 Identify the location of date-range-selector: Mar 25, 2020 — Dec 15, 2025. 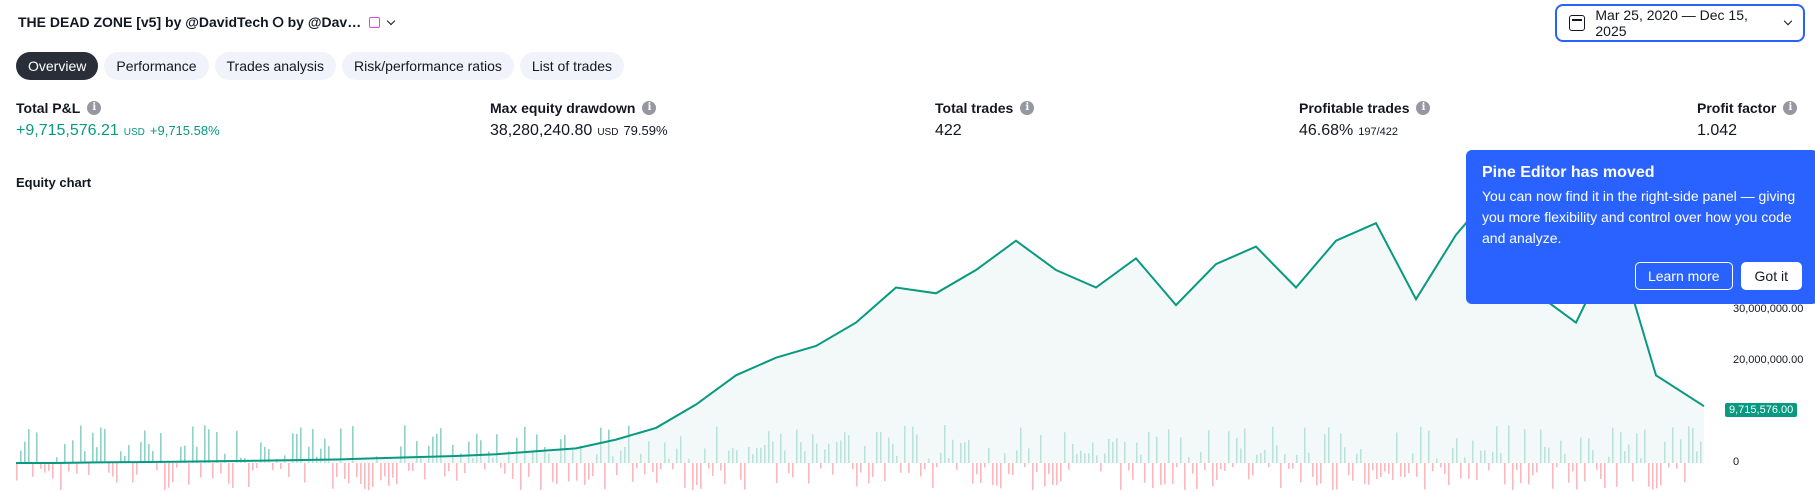
(1680, 23).